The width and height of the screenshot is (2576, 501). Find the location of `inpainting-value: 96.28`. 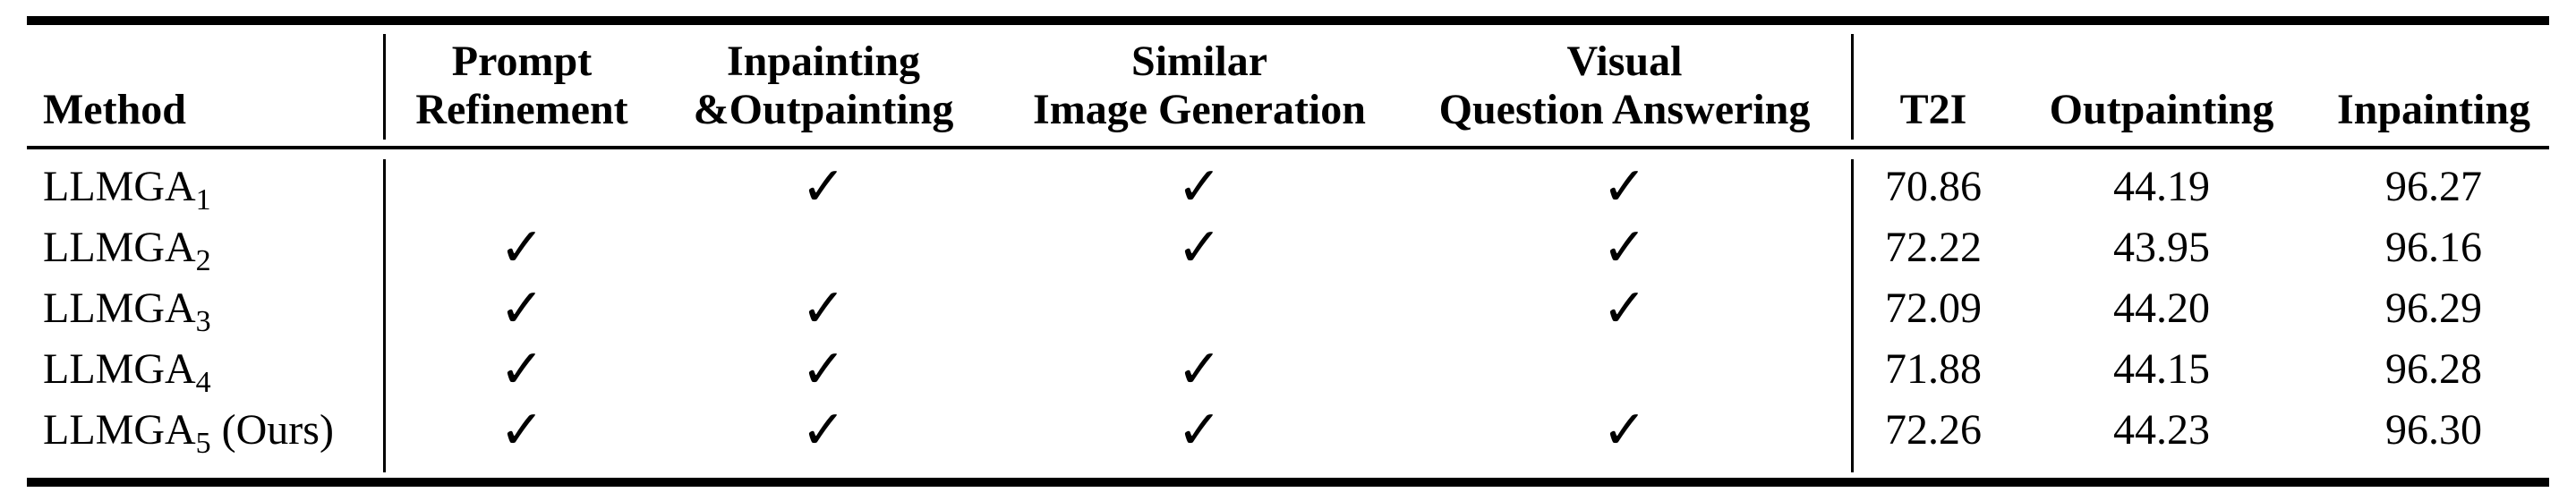

inpainting-value: 96.28 is located at coordinates (2433, 369).